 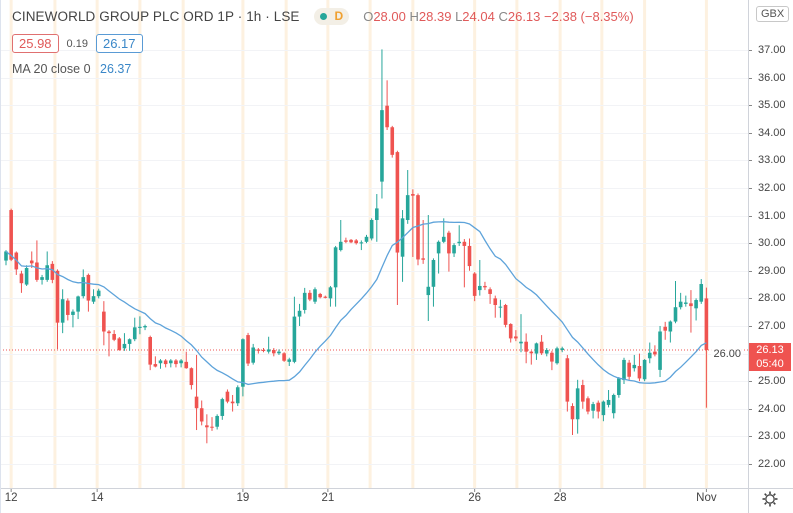 I want to click on price-tick-label: 37.00, so click(x=772, y=49).